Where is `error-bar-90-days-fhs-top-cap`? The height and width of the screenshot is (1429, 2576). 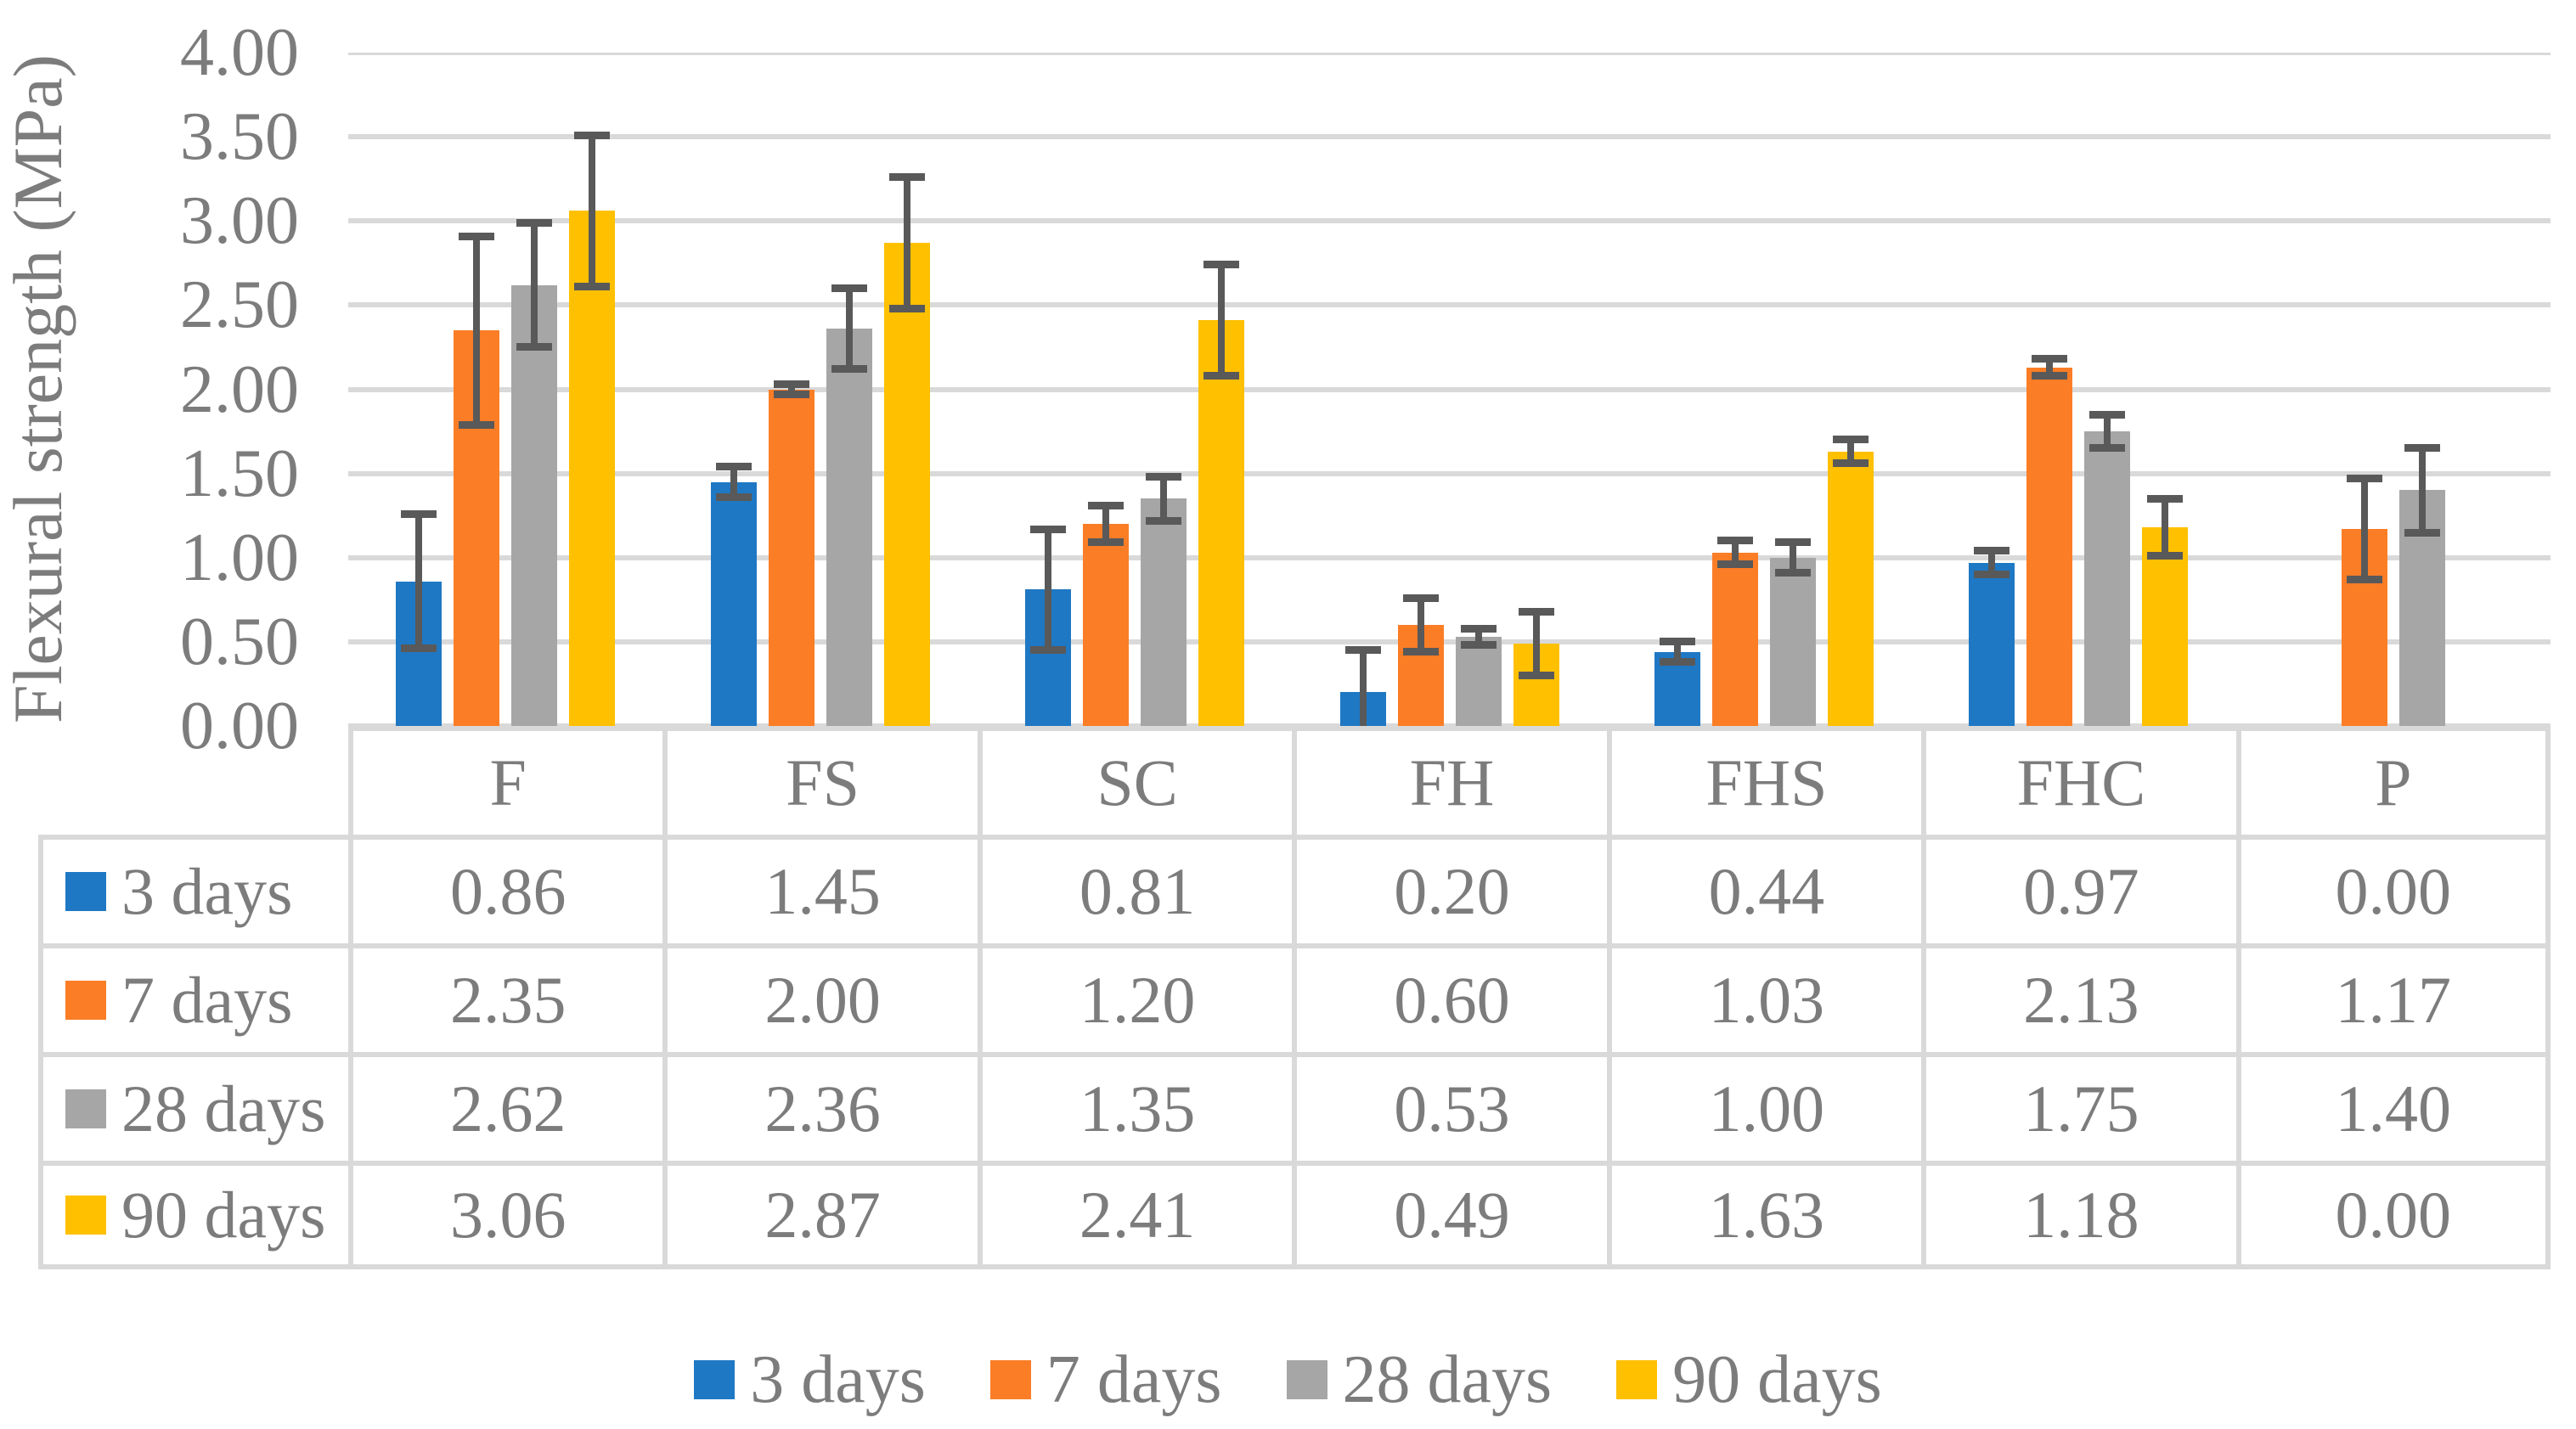 error-bar-90-days-fhs-top-cap is located at coordinates (1850, 440).